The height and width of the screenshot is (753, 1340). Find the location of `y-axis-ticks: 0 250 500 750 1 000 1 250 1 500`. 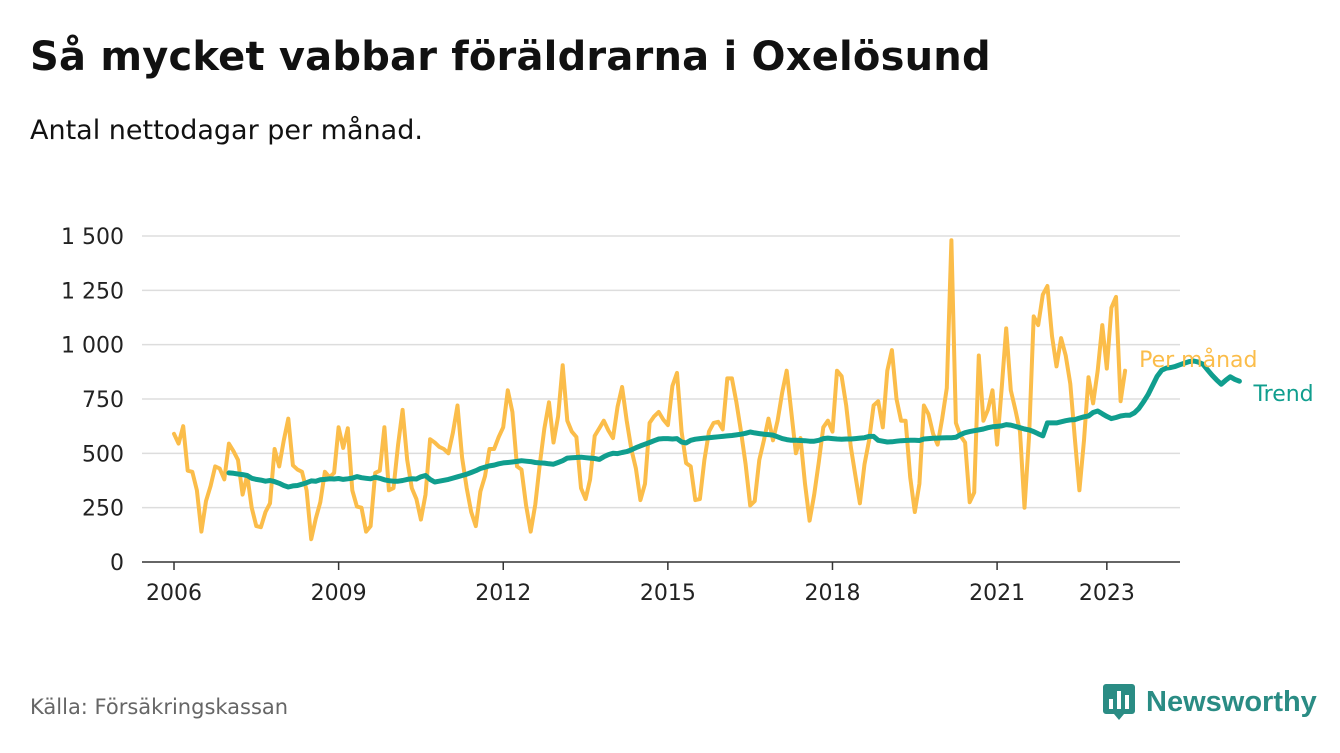

y-axis-ticks: 0 250 500 750 1 000 1 250 1 500 is located at coordinates (92, 400).